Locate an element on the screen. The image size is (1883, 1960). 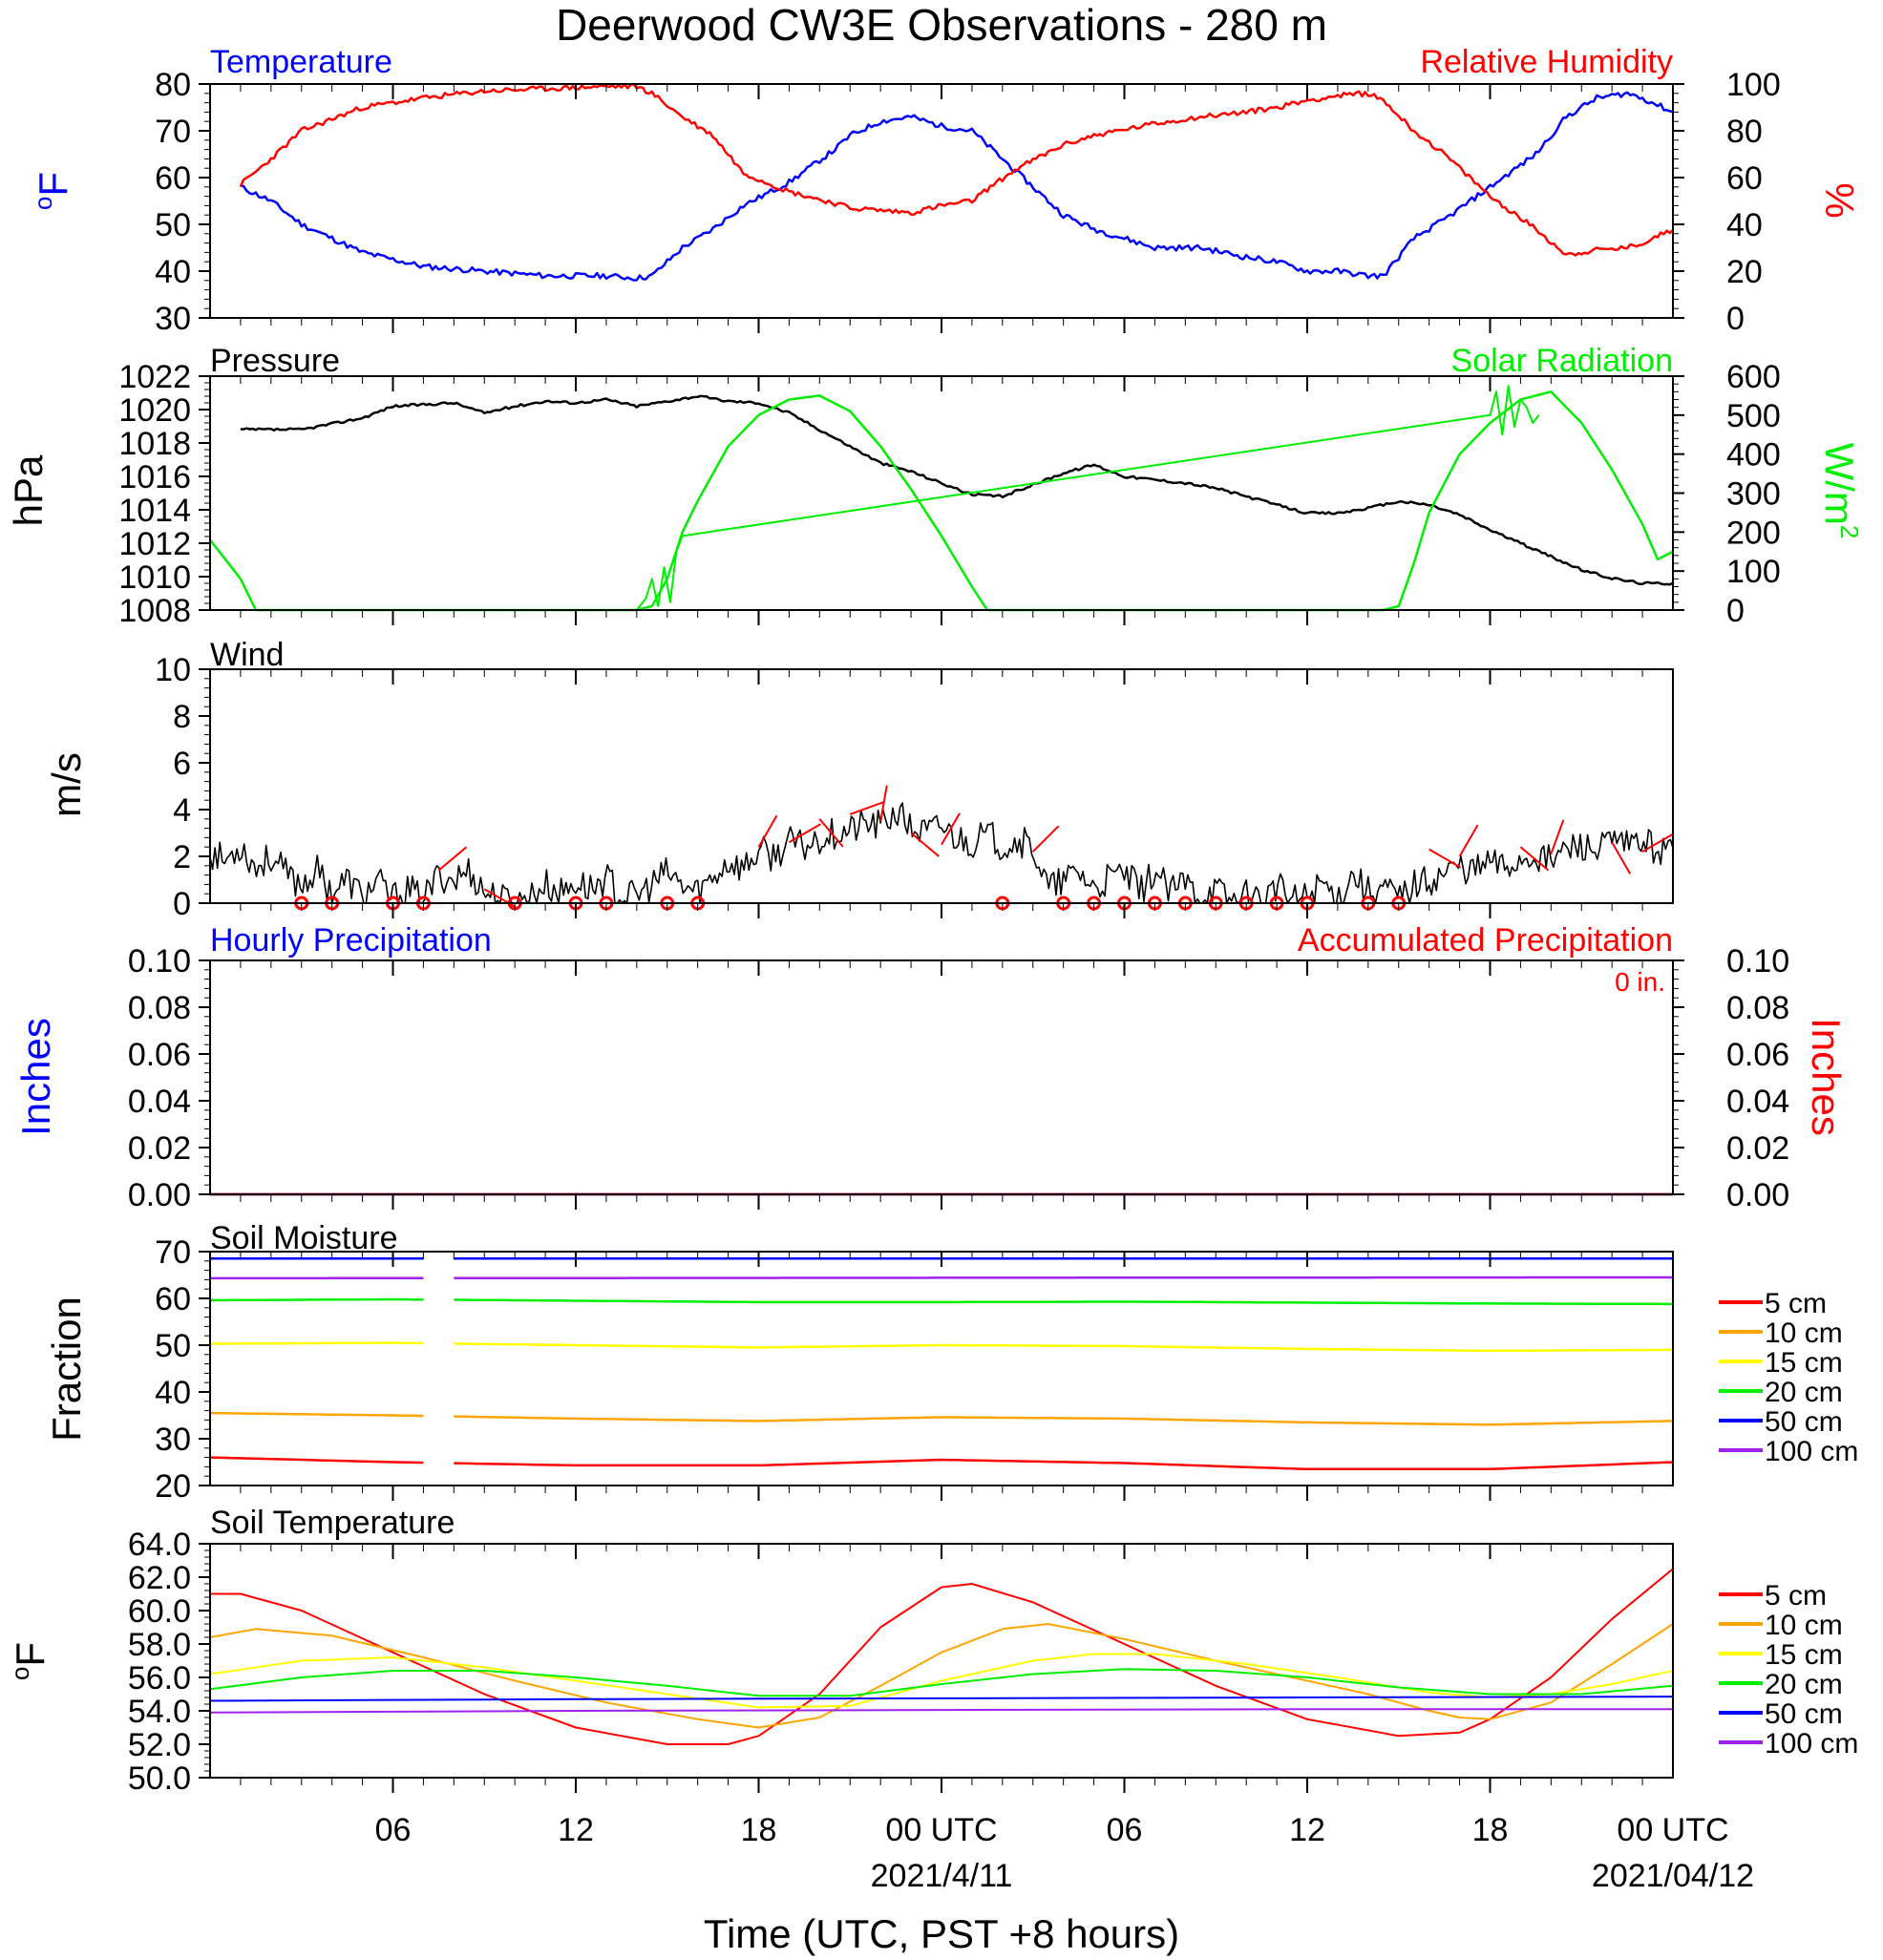
y-tick-label-right: 100 is located at coordinates (1753, 85).